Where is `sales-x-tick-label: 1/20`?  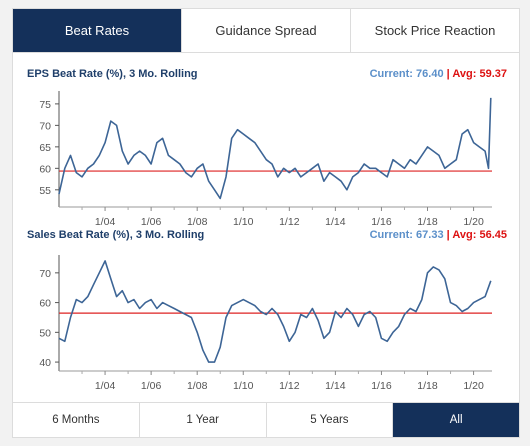 sales-x-tick-label: 1/20 is located at coordinates (473, 386).